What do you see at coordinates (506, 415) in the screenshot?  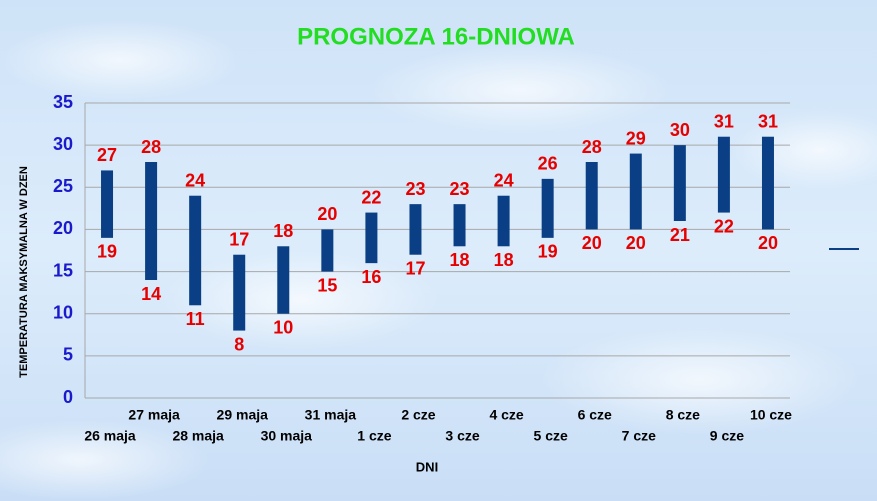 I see `x-tick-label: 4 cze` at bounding box center [506, 415].